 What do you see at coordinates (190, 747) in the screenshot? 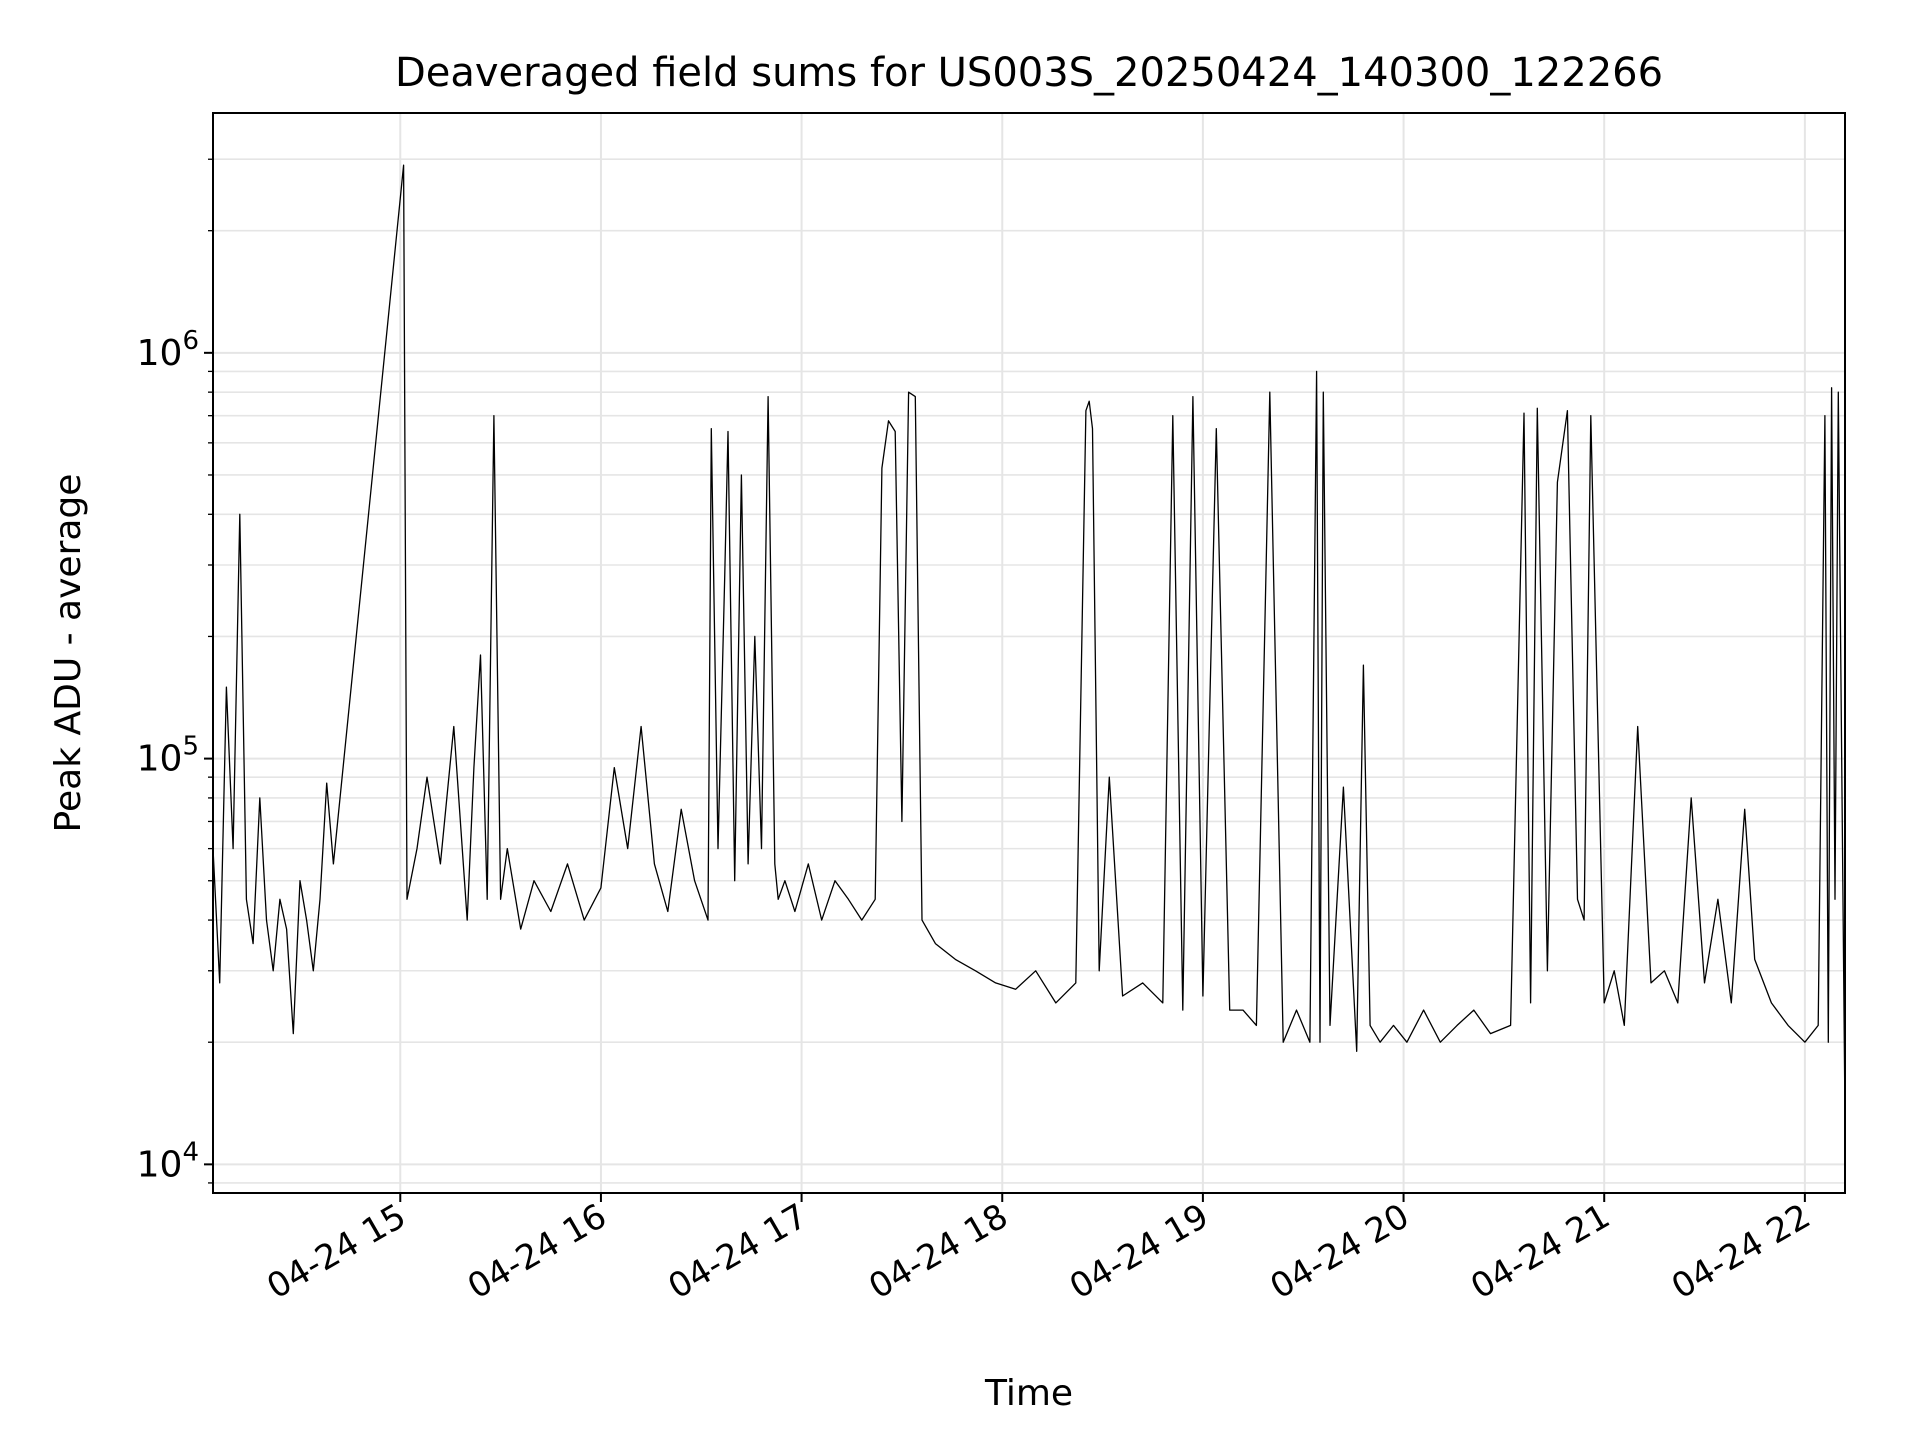
I see `y-tick-exponent: 5` at bounding box center [190, 747].